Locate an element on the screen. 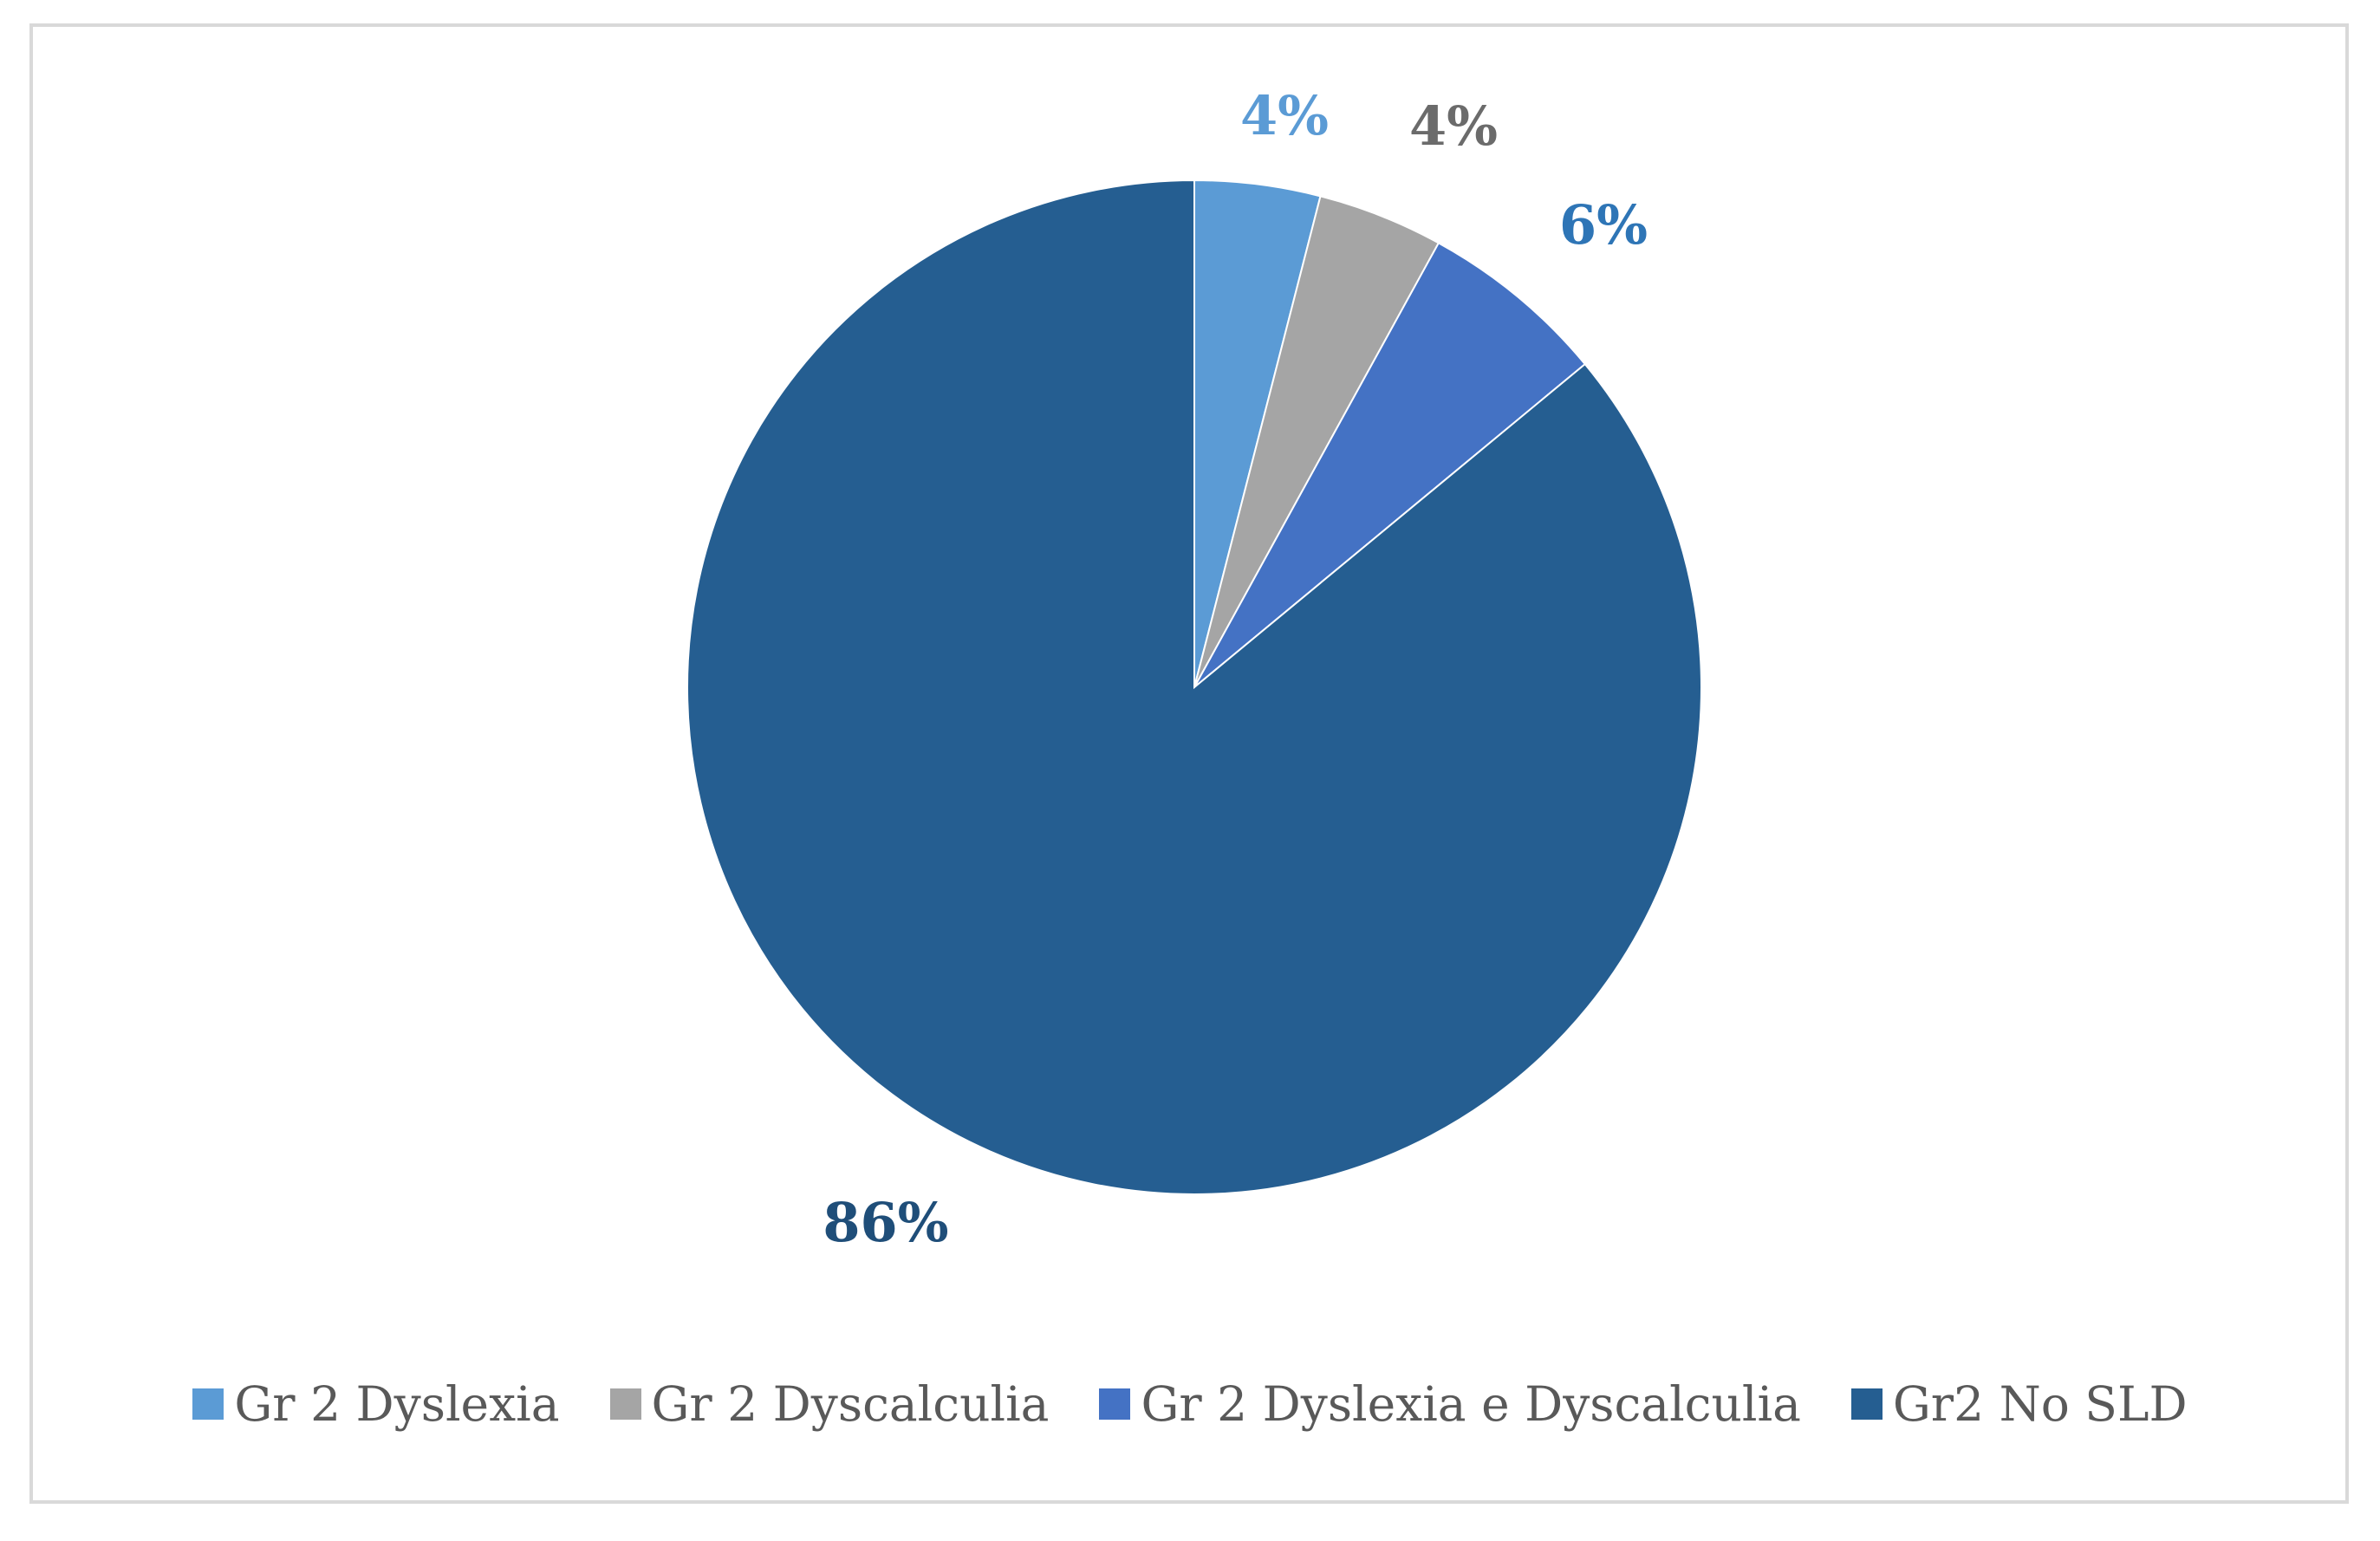 Image resolution: width=2380 pixels, height=1541 pixels. legend-item-gr2-dyscalculia: Gr 2 Dyscalculia is located at coordinates (829, 1404).